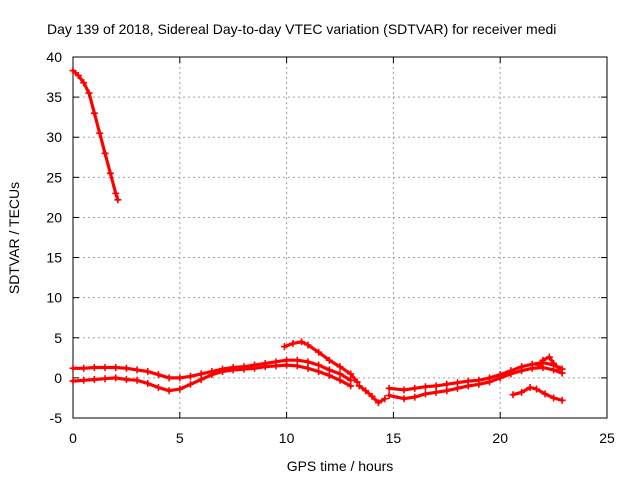 The height and width of the screenshot is (480, 640). What do you see at coordinates (56, 418) in the screenshot?
I see `y-tick-label-0: -5` at bounding box center [56, 418].